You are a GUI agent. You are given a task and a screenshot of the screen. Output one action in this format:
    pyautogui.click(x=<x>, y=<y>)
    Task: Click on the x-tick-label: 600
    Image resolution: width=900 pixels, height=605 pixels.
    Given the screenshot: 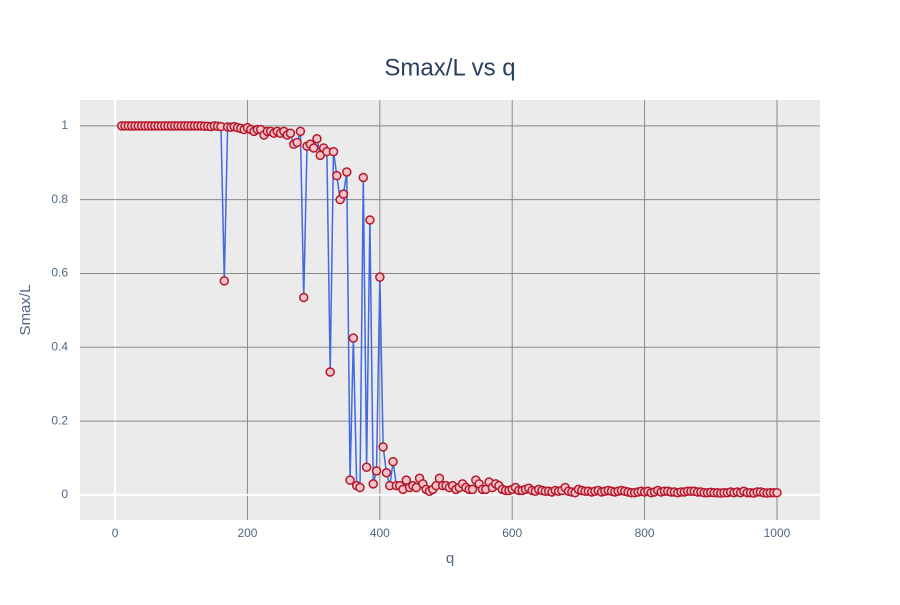 What is the action you would take?
    pyautogui.click(x=512, y=533)
    